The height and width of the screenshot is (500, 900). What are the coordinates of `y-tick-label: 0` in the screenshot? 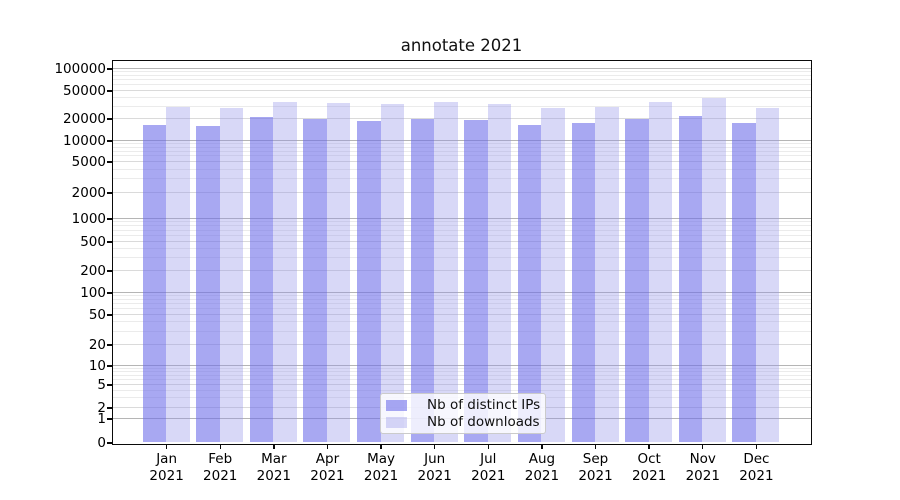 It's located at (101, 442).